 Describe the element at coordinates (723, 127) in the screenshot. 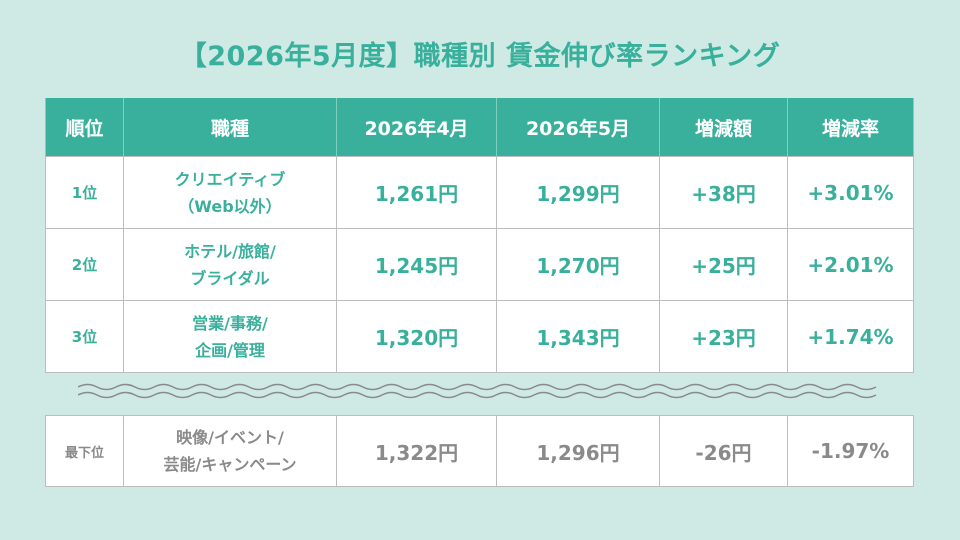

I see `header-diff: 増減額` at that location.